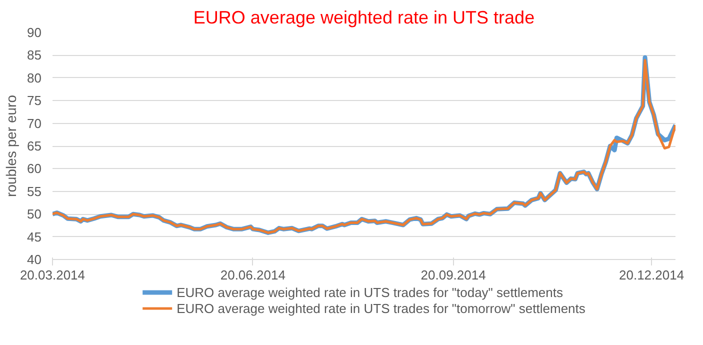 This screenshot has height=345, width=703. Describe the element at coordinates (34, 123) in the screenshot. I see `y-tick-label: 70` at that location.